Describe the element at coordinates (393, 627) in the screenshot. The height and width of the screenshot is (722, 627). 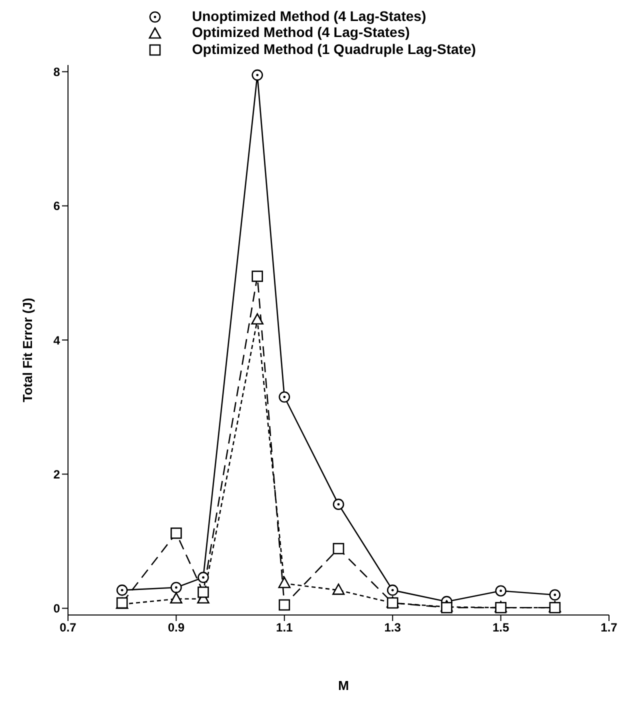
I see `x-tick-label: 1.3` at that location.